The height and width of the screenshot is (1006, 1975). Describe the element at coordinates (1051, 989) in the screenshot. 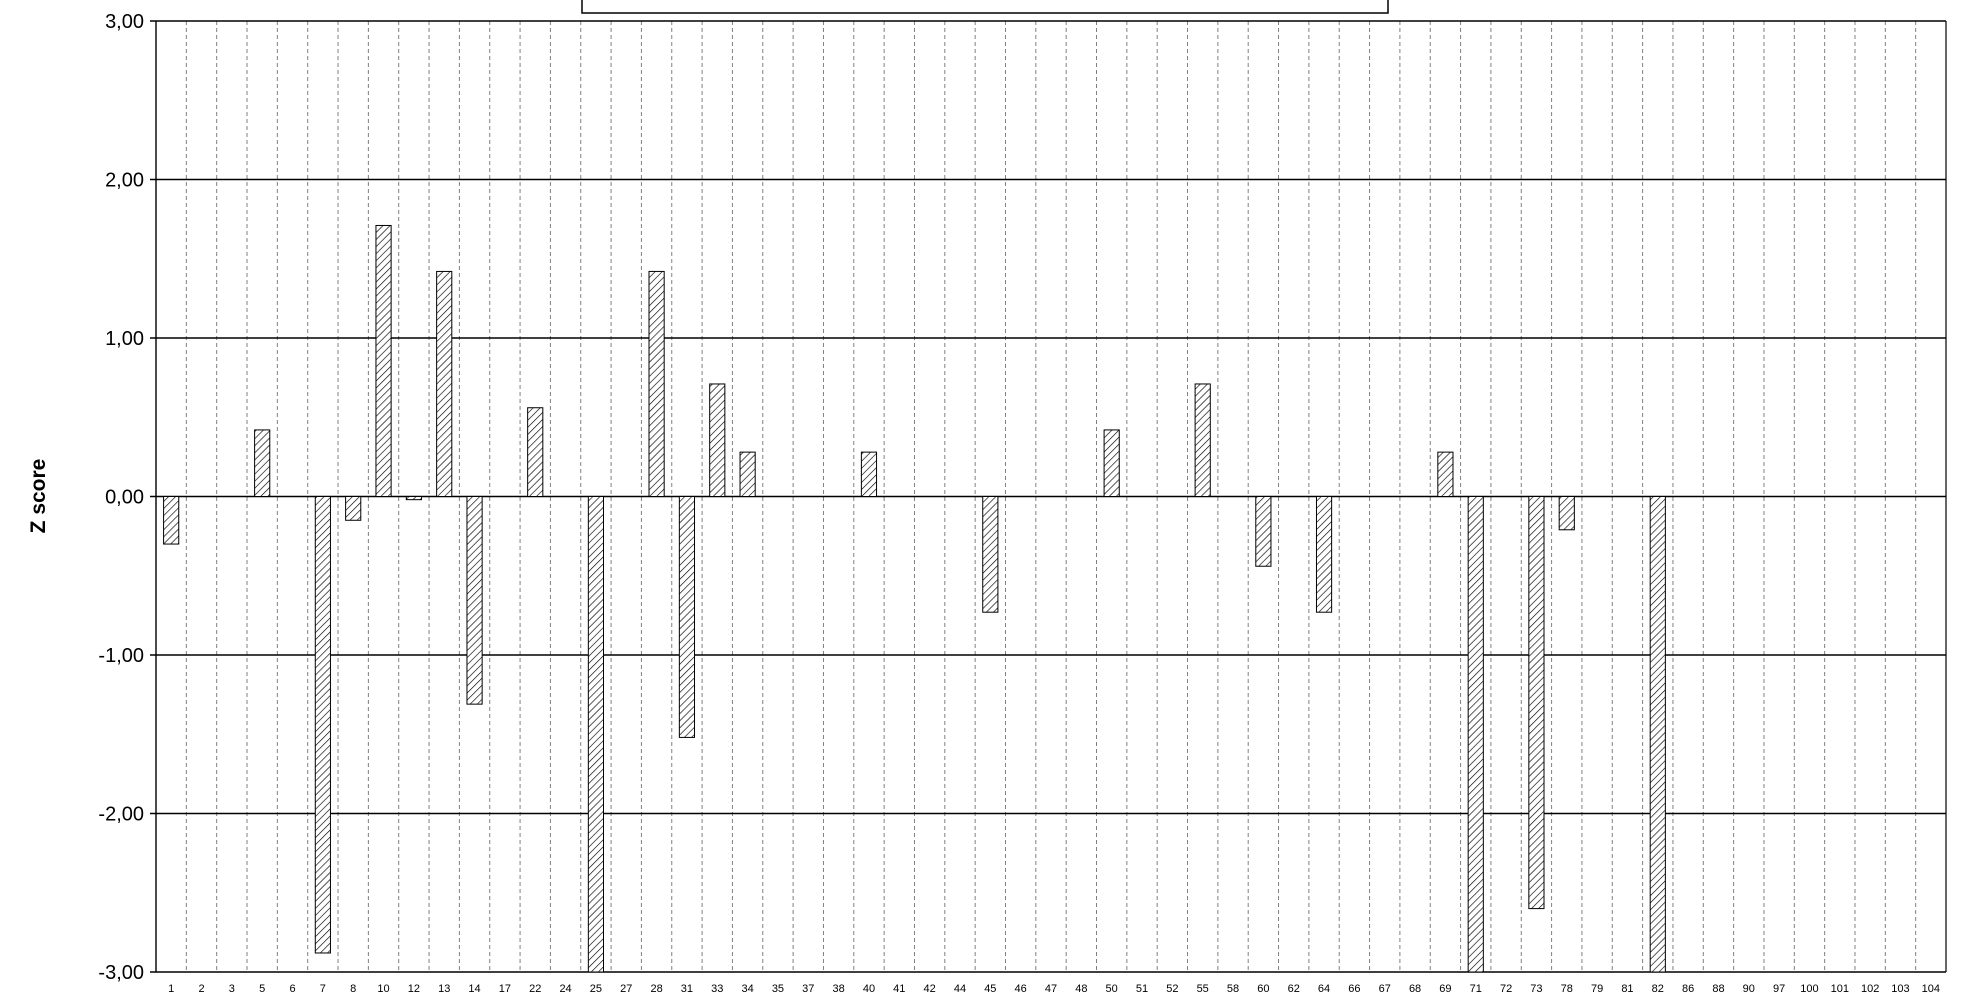

I see `x-tick-label: 47` at that location.